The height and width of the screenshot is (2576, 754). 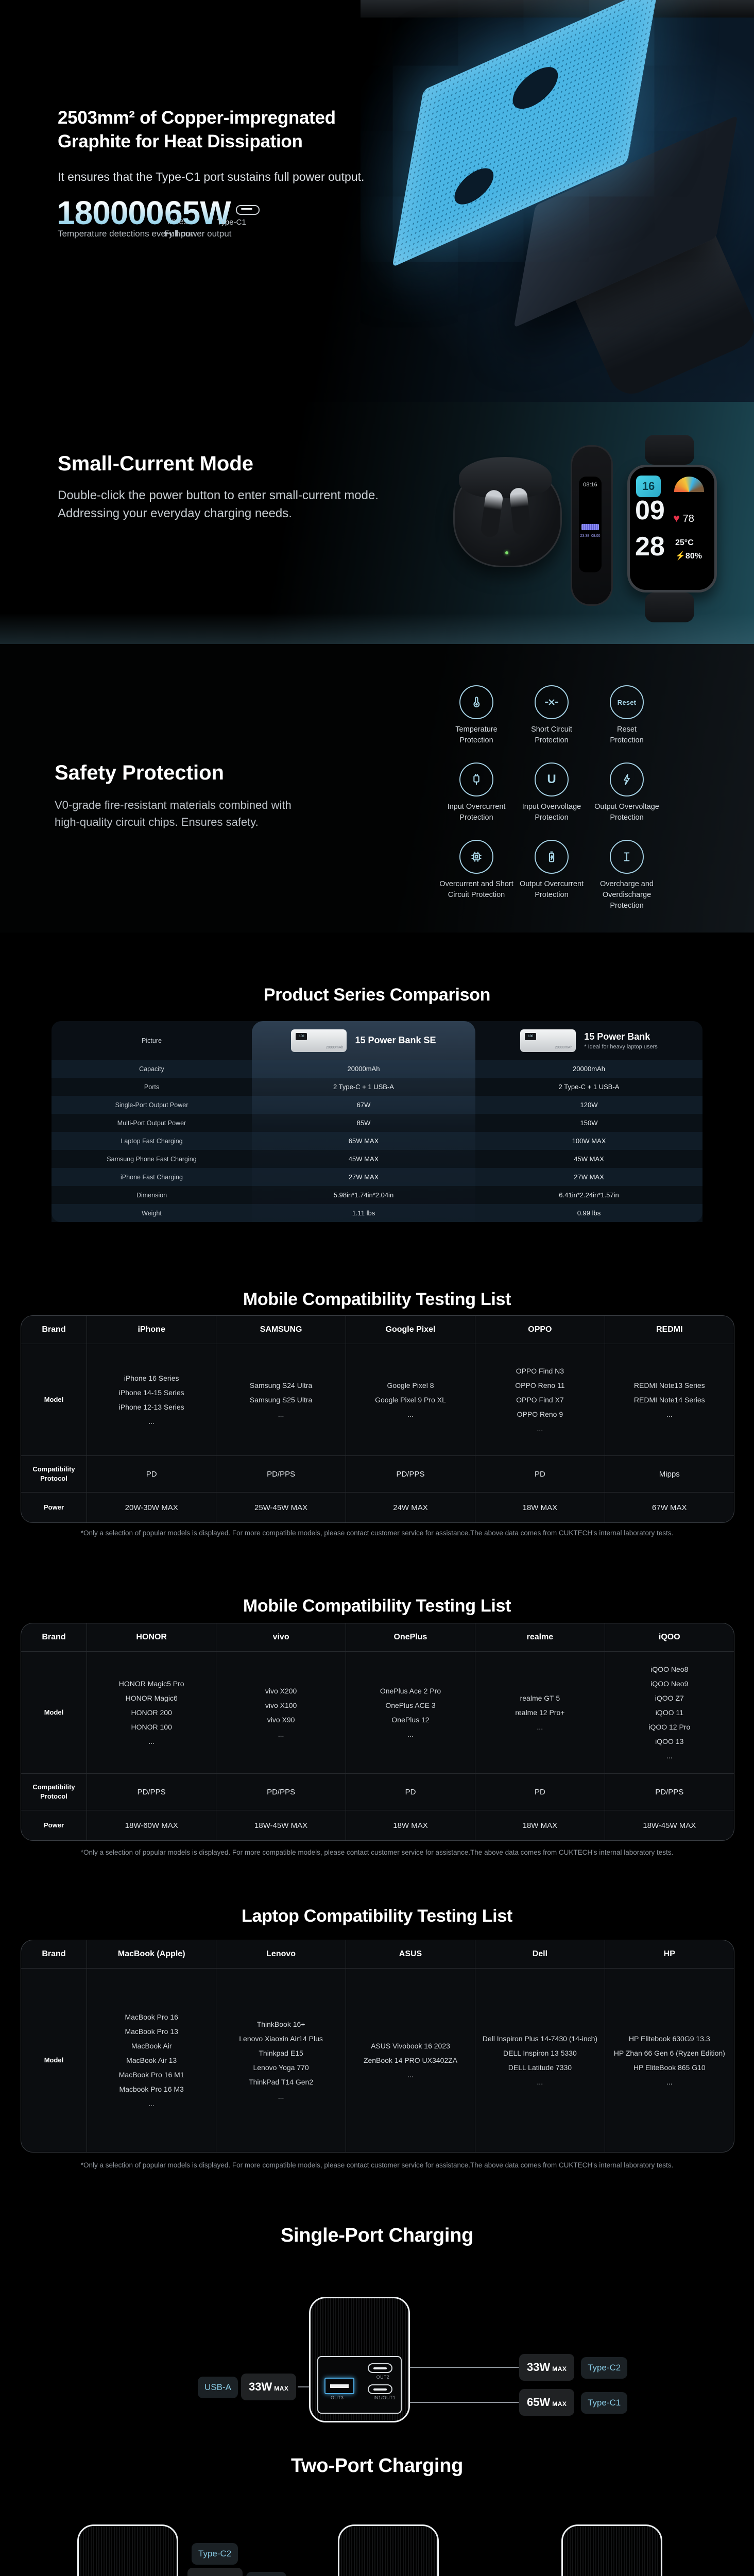 I want to click on band-time: 08:16, so click(x=590, y=485).